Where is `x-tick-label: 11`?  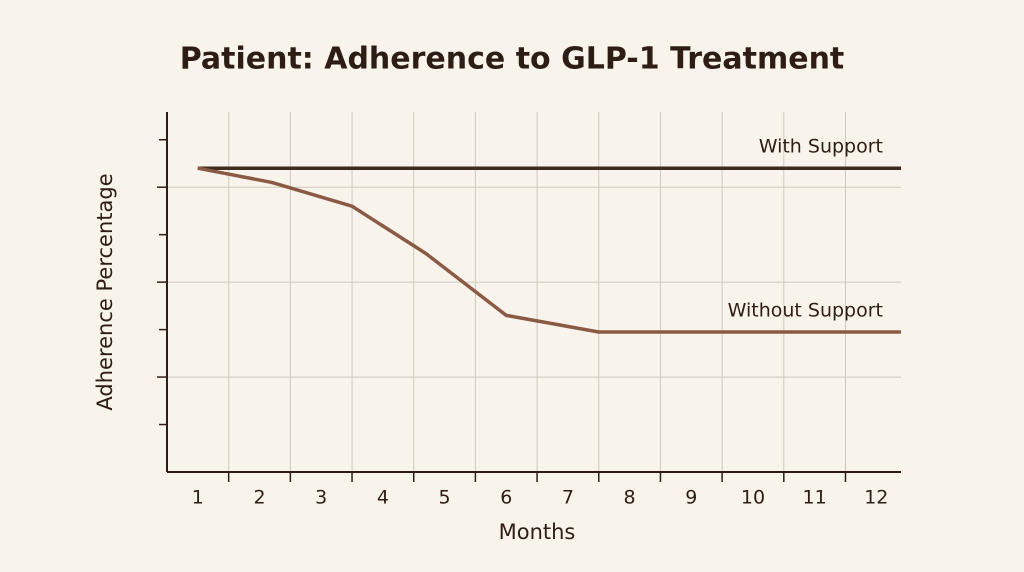
x-tick-label: 11 is located at coordinates (815, 498).